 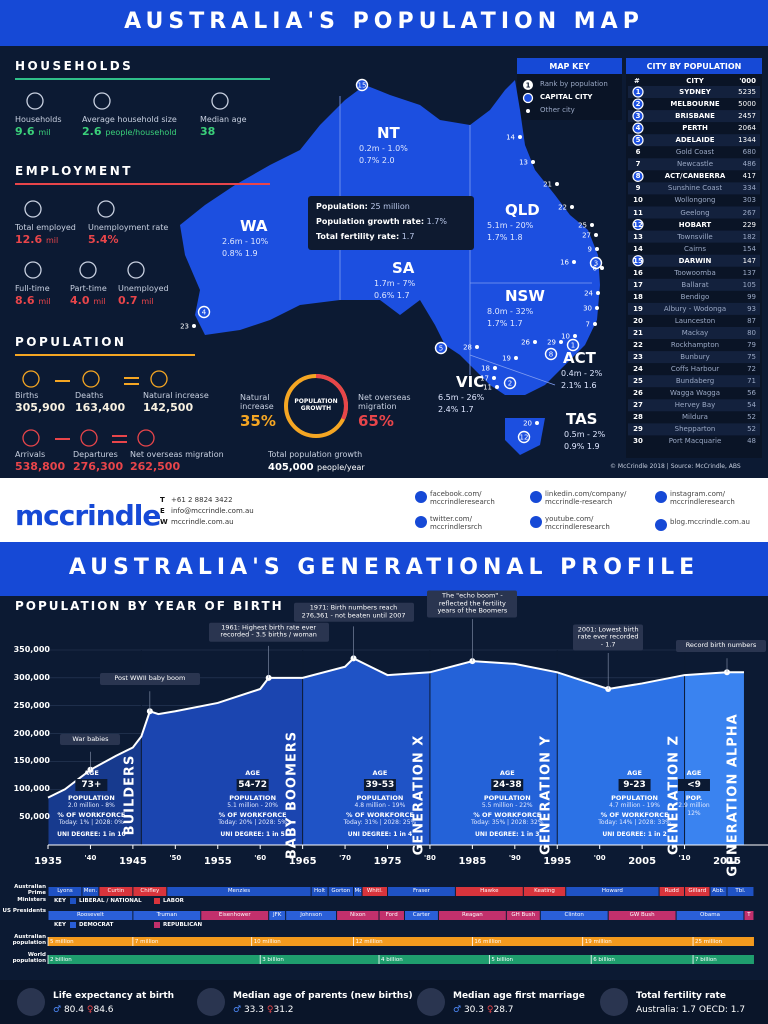 What do you see at coordinates (749, 236) in the screenshot?
I see `table-value: 182` at bounding box center [749, 236].